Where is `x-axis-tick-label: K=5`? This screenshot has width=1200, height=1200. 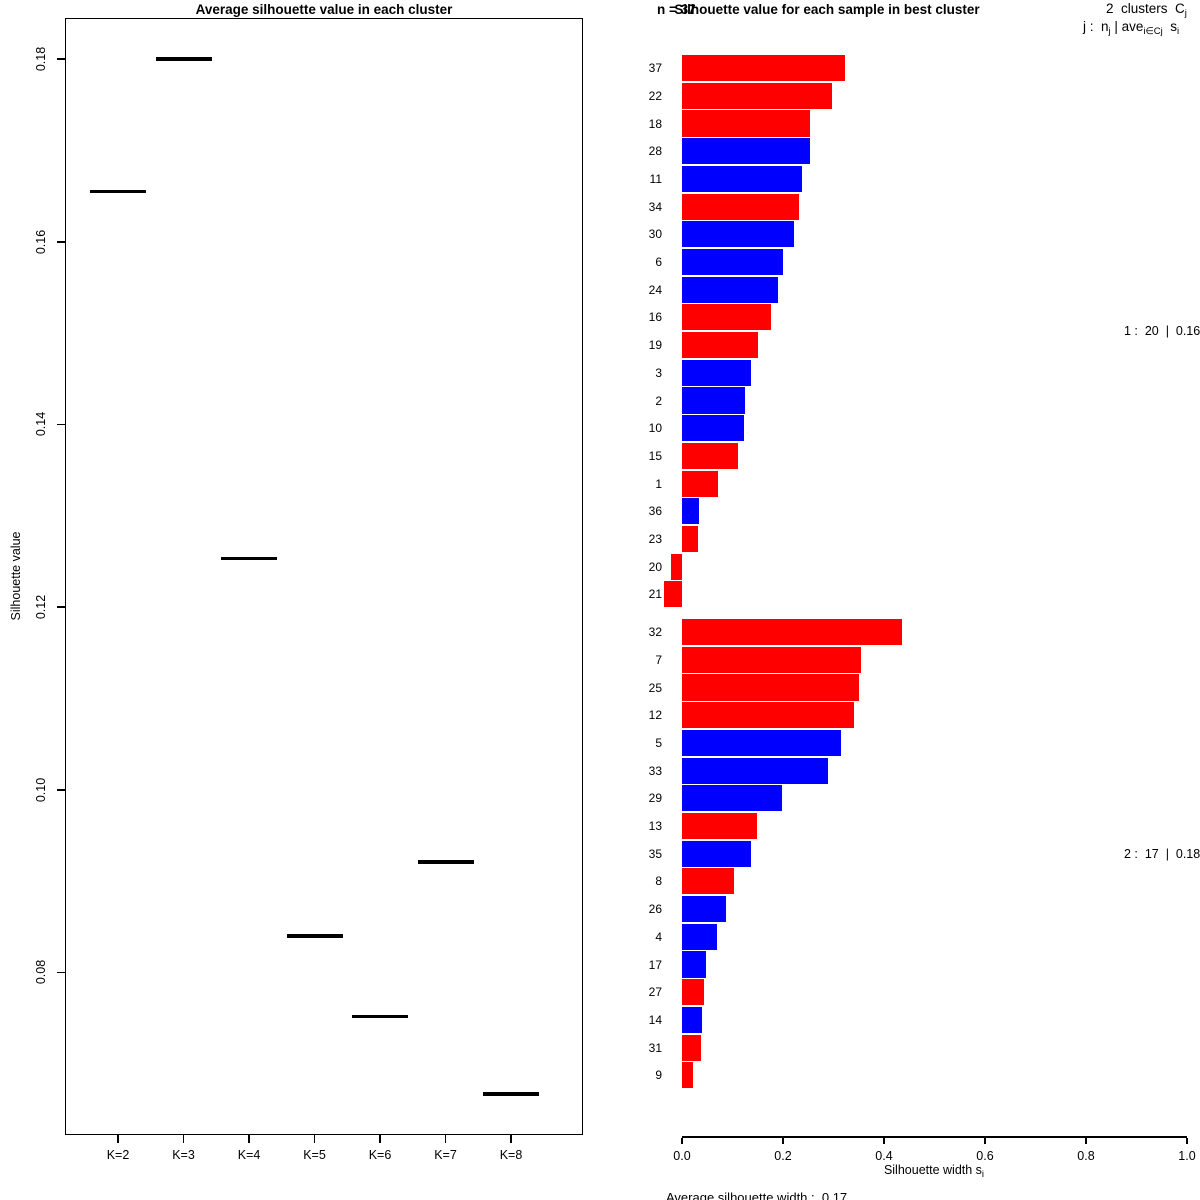 x-axis-tick-label: K=5 is located at coordinates (314, 1155).